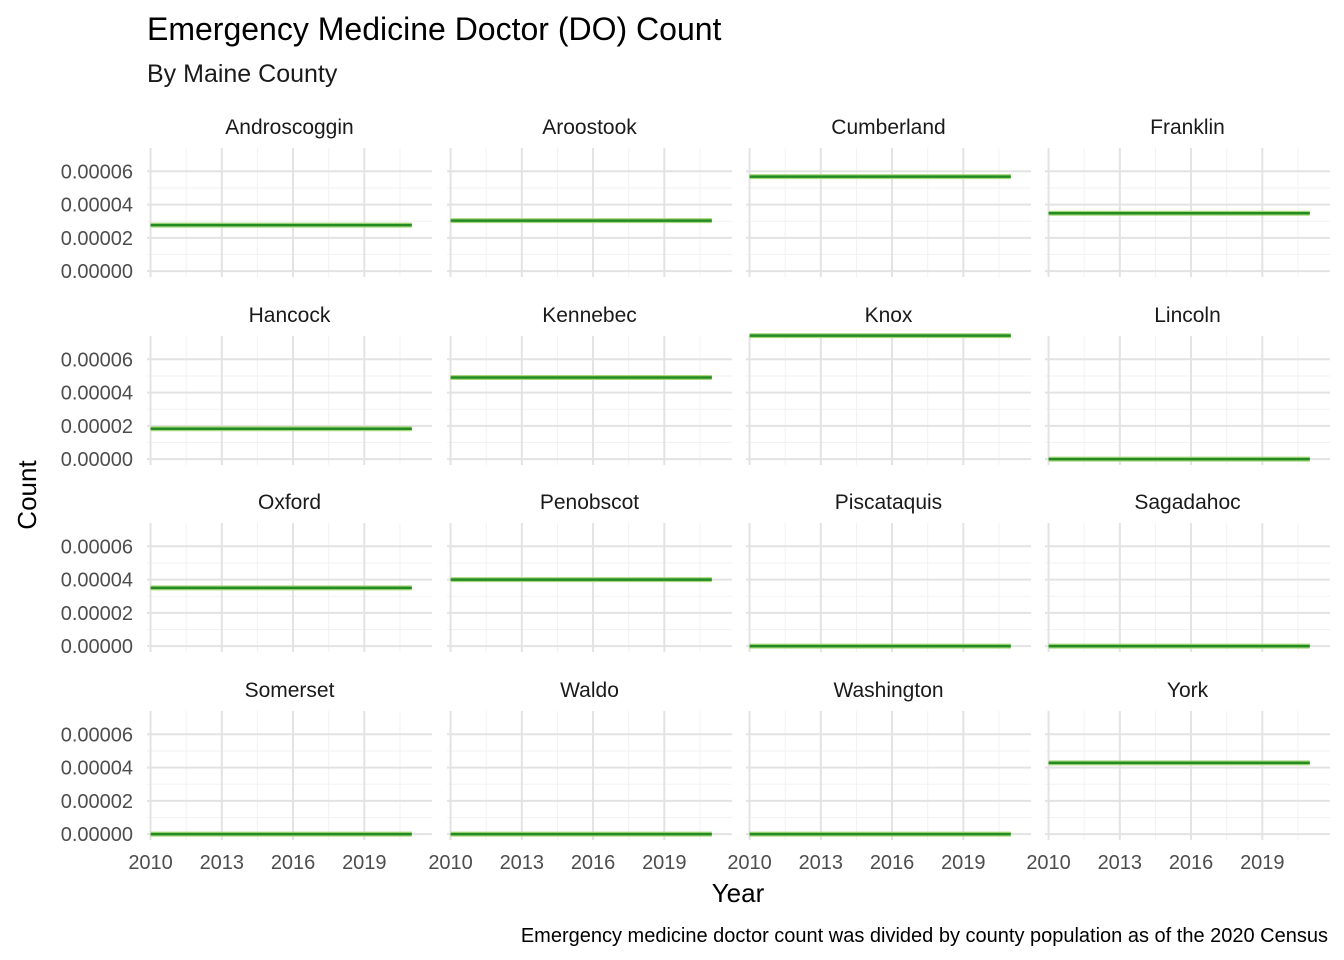 This screenshot has height=960, width=1344. I want to click on panel-oxford: Oxford, so click(289, 571).